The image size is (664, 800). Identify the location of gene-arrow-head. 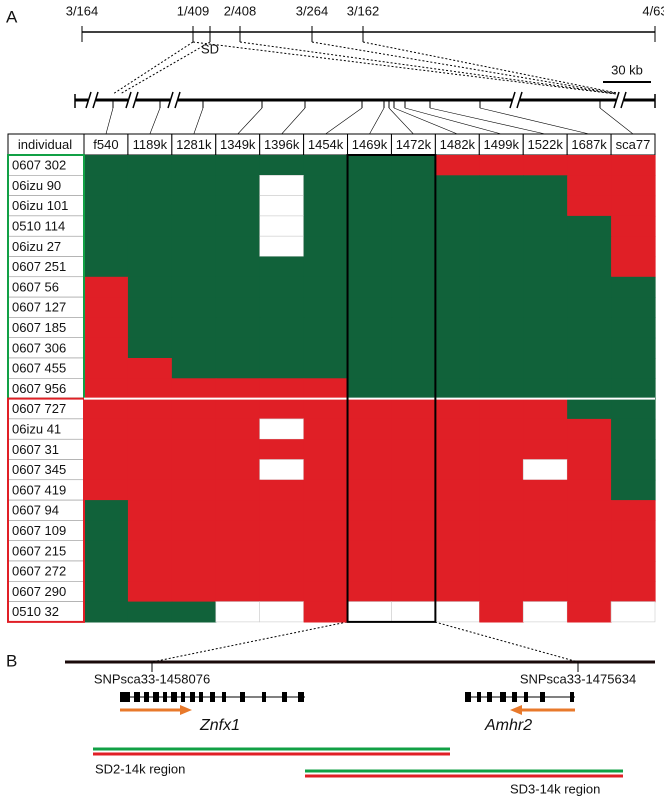
(186, 710).